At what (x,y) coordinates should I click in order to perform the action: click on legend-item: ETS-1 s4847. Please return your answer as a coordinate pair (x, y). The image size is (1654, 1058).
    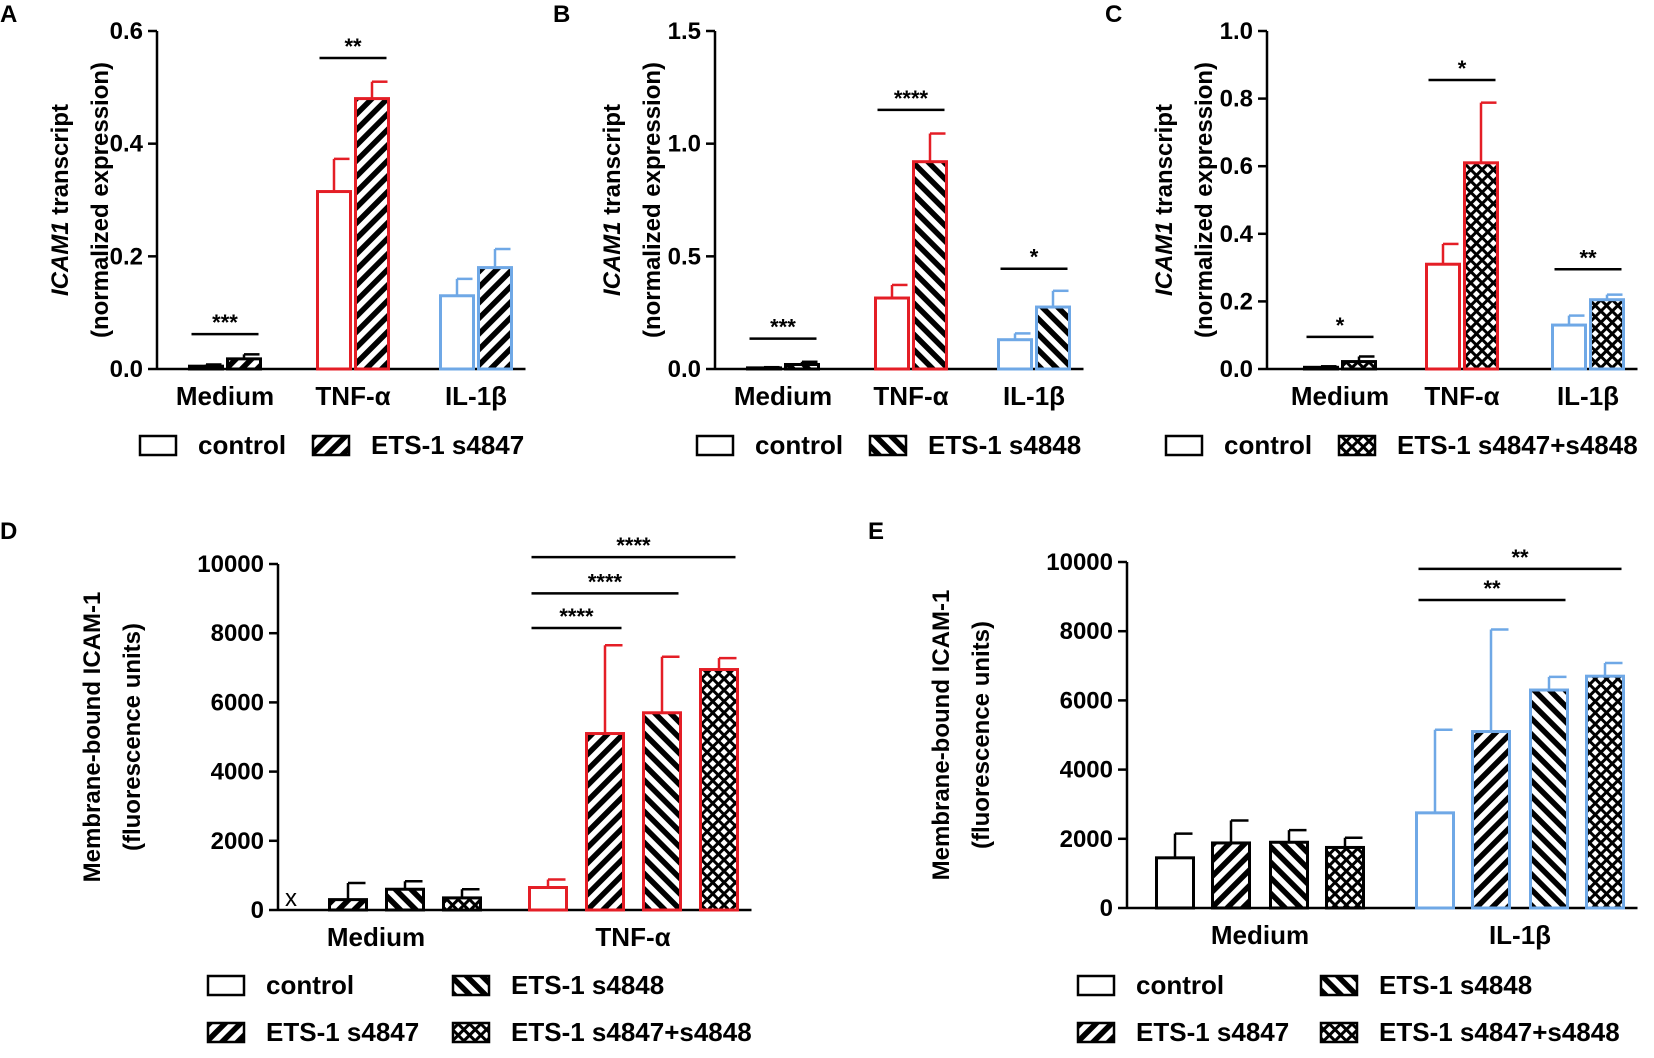
    Looking at the image, I should click on (312, 1032).